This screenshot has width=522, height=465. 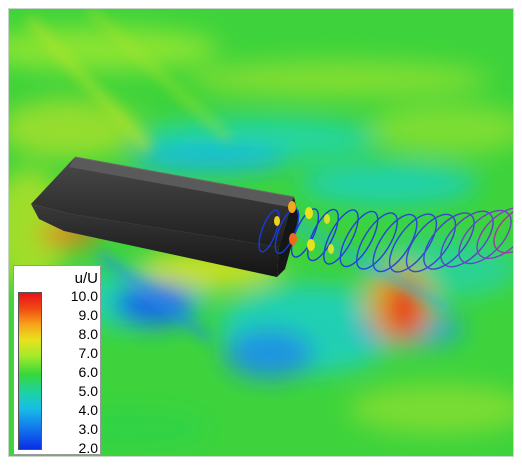 What do you see at coordinates (88, 353) in the screenshot?
I see `legend-tick: 7.0` at bounding box center [88, 353].